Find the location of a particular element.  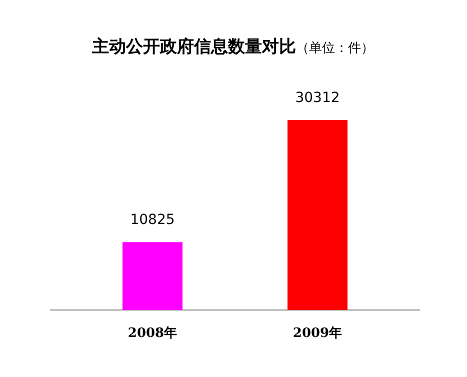

data-label: 30312 is located at coordinates (317, 98).